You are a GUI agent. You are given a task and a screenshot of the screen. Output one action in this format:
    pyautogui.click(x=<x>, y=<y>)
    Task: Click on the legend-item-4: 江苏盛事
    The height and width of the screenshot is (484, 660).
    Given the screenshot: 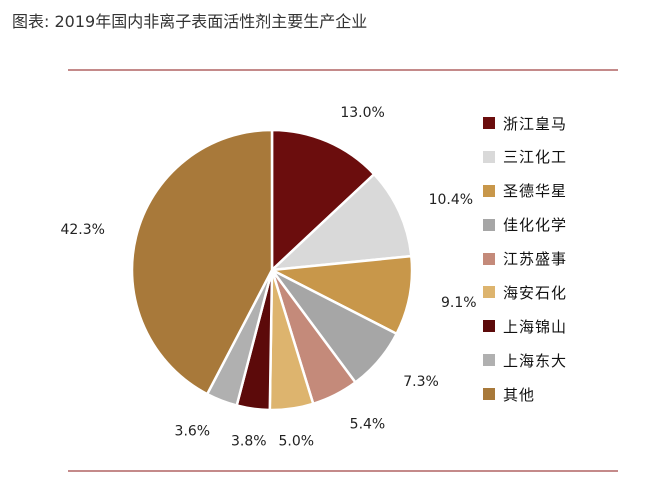 What is the action you would take?
    pyautogui.click(x=525, y=259)
    